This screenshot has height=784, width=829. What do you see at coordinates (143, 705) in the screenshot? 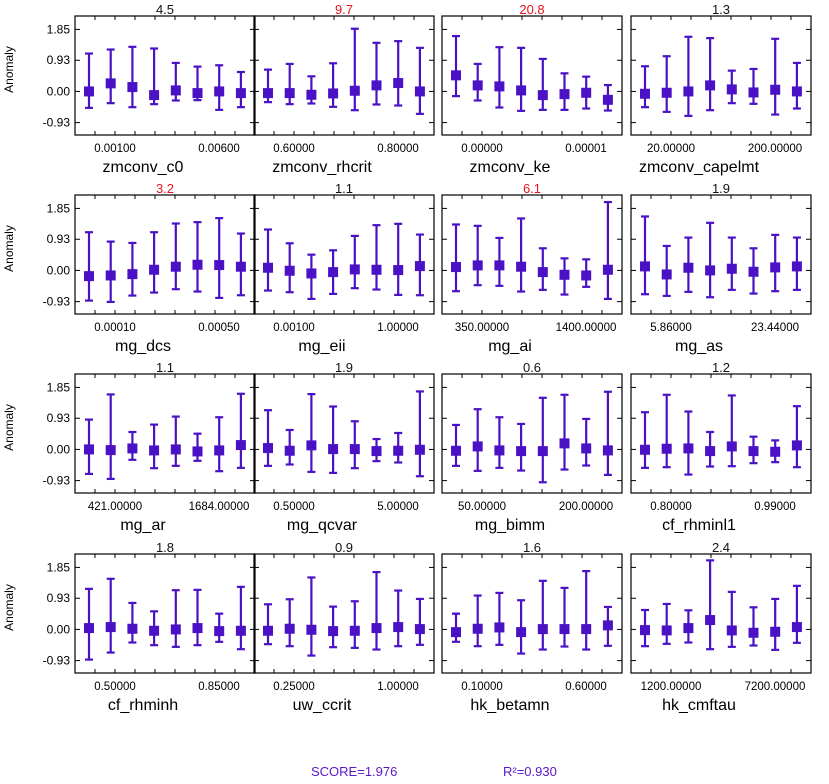
I see `parameter-name: cf_rhminh` at bounding box center [143, 705].